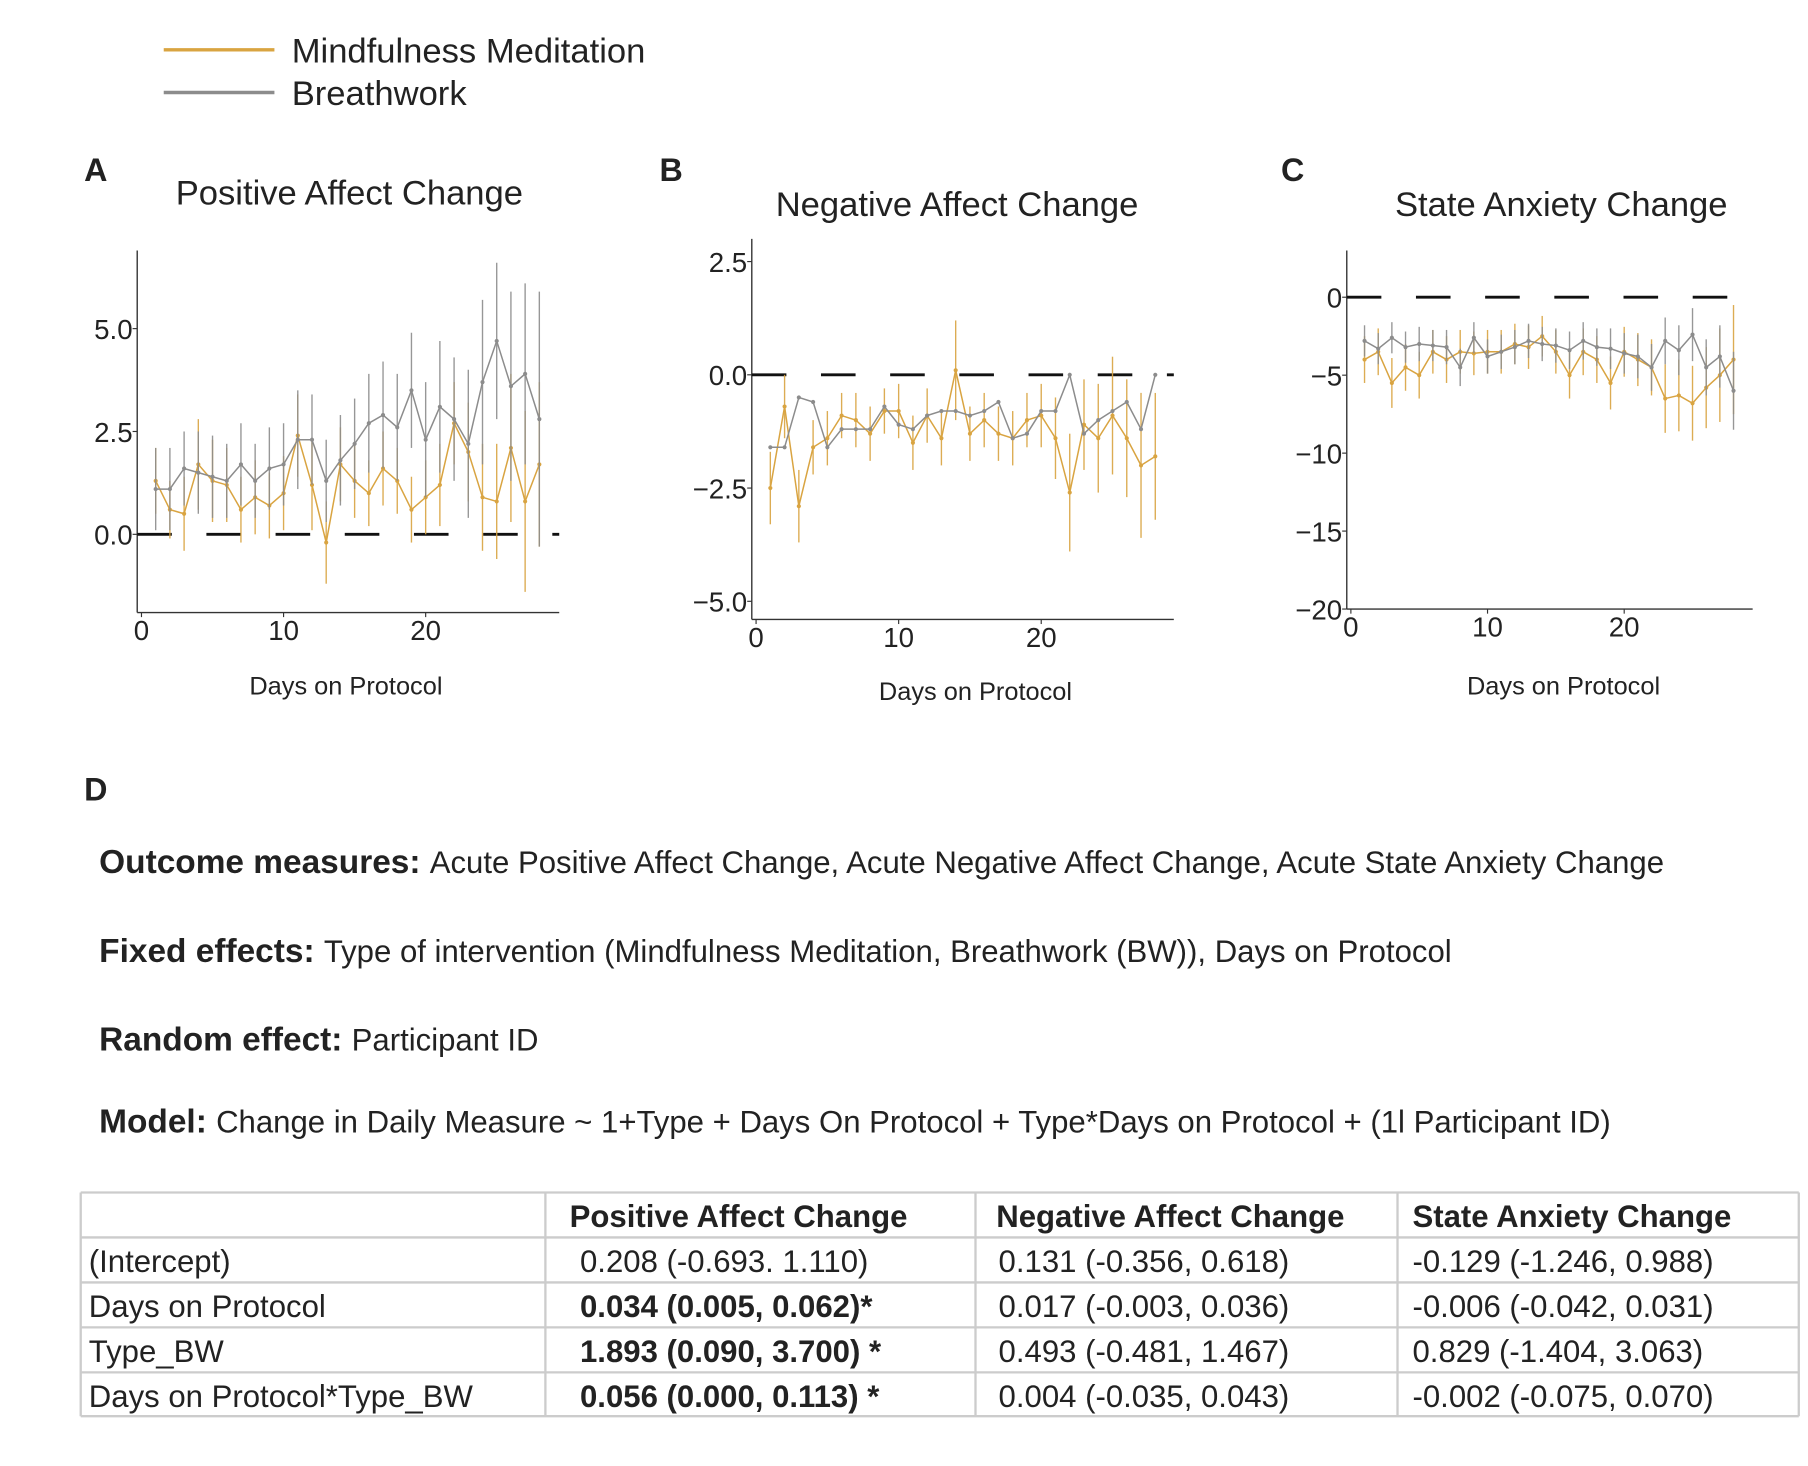  What do you see at coordinates (206, 951) in the screenshot?
I see `statement-label: Fixed effects:` at bounding box center [206, 951].